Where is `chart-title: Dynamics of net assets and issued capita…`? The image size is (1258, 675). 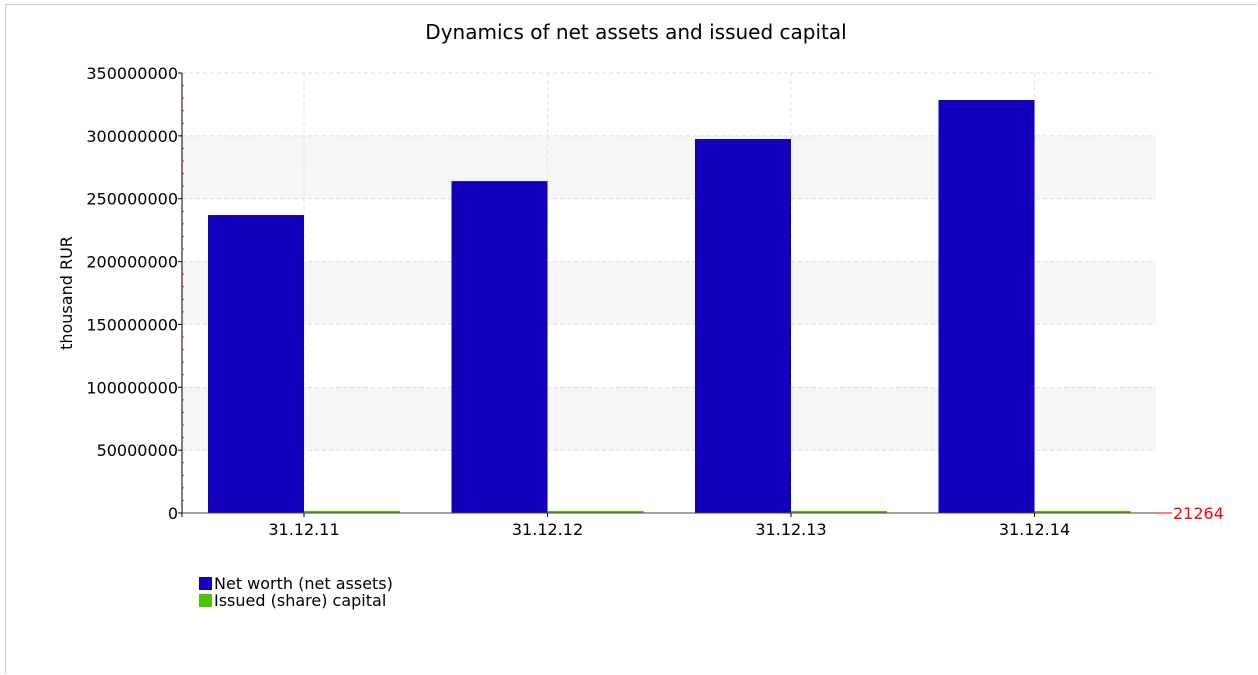 chart-title: Dynamics of net assets and issued capita… is located at coordinates (635, 32).